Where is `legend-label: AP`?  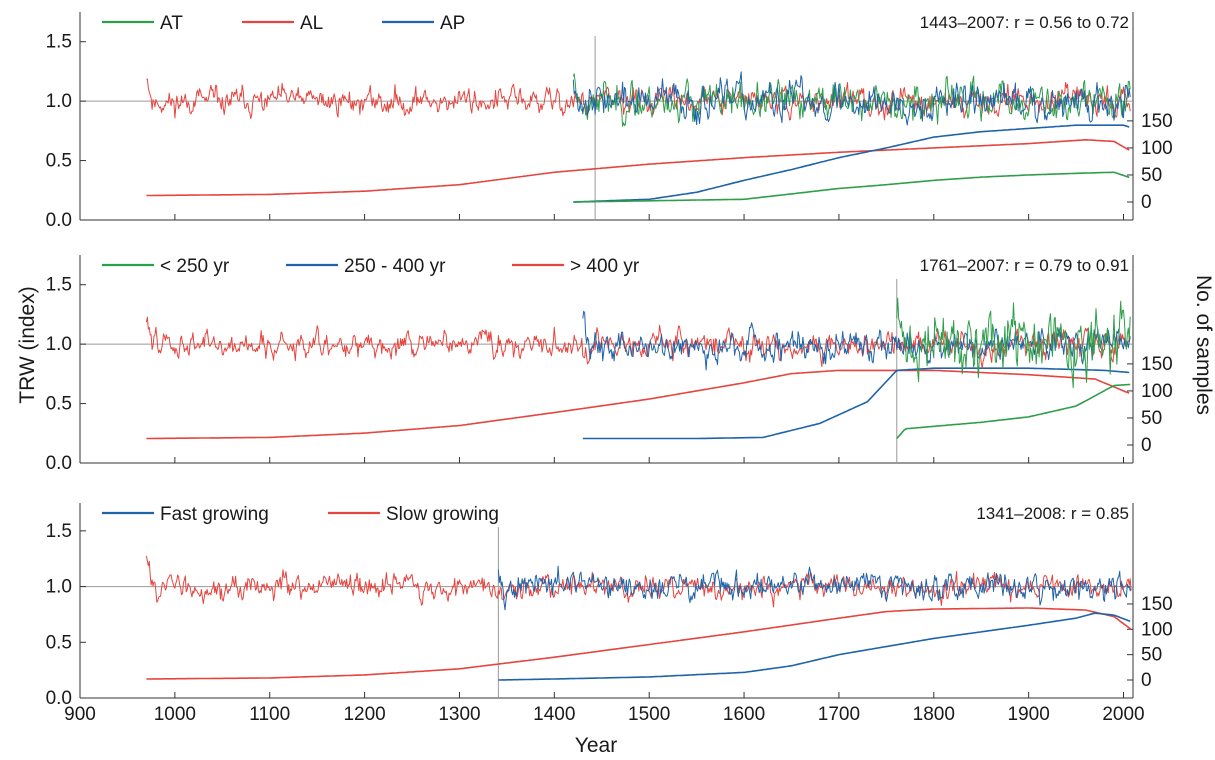 legend-label: AP is located at coordinates (452, 23).